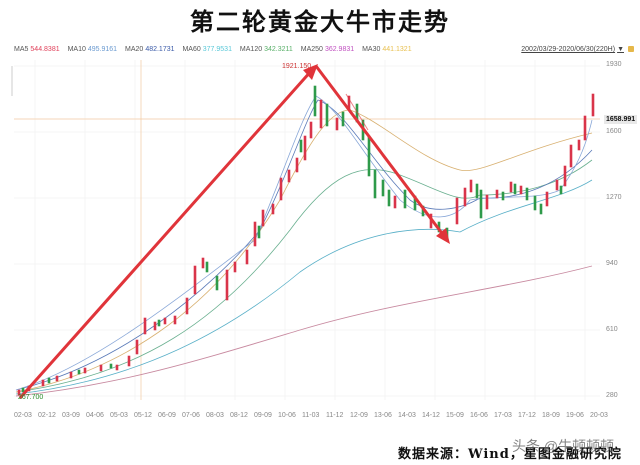 This screenshot has width=640, height=465. Describe the element at coordinates (23, 415) in the screenshot. I see `x-tick: 02-03` at that location.